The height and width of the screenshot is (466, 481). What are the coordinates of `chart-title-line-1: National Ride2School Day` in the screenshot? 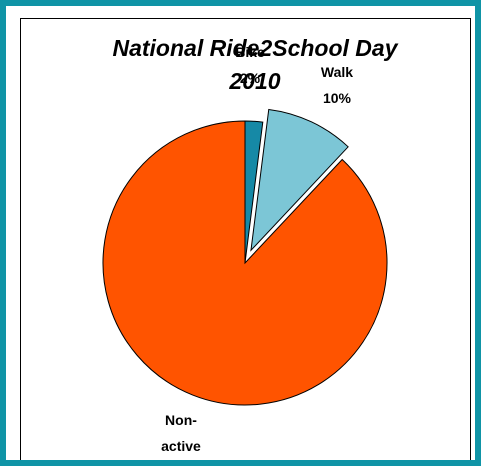 It's located at (255, 48).